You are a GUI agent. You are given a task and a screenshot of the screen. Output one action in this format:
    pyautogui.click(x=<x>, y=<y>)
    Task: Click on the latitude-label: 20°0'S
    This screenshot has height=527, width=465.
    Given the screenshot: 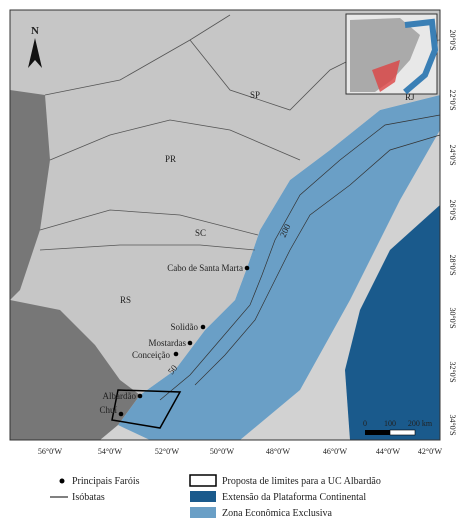 What is the action you would take?
    pyautogui.click(x=452, y=39)
    